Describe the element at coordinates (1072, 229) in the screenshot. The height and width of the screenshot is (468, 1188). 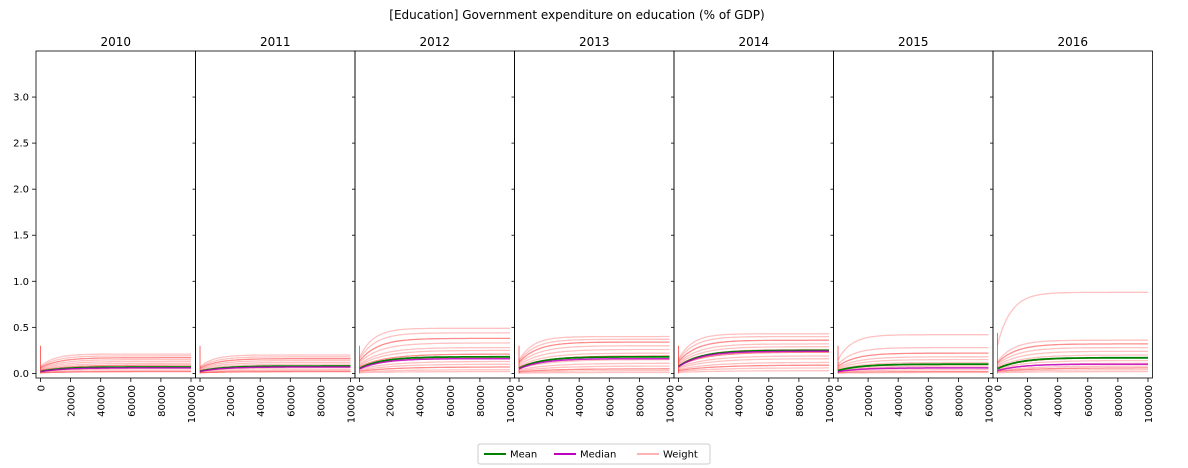
I see `panel-2016: 2016 0 20000 40000 60000 80000 100000` at that location.